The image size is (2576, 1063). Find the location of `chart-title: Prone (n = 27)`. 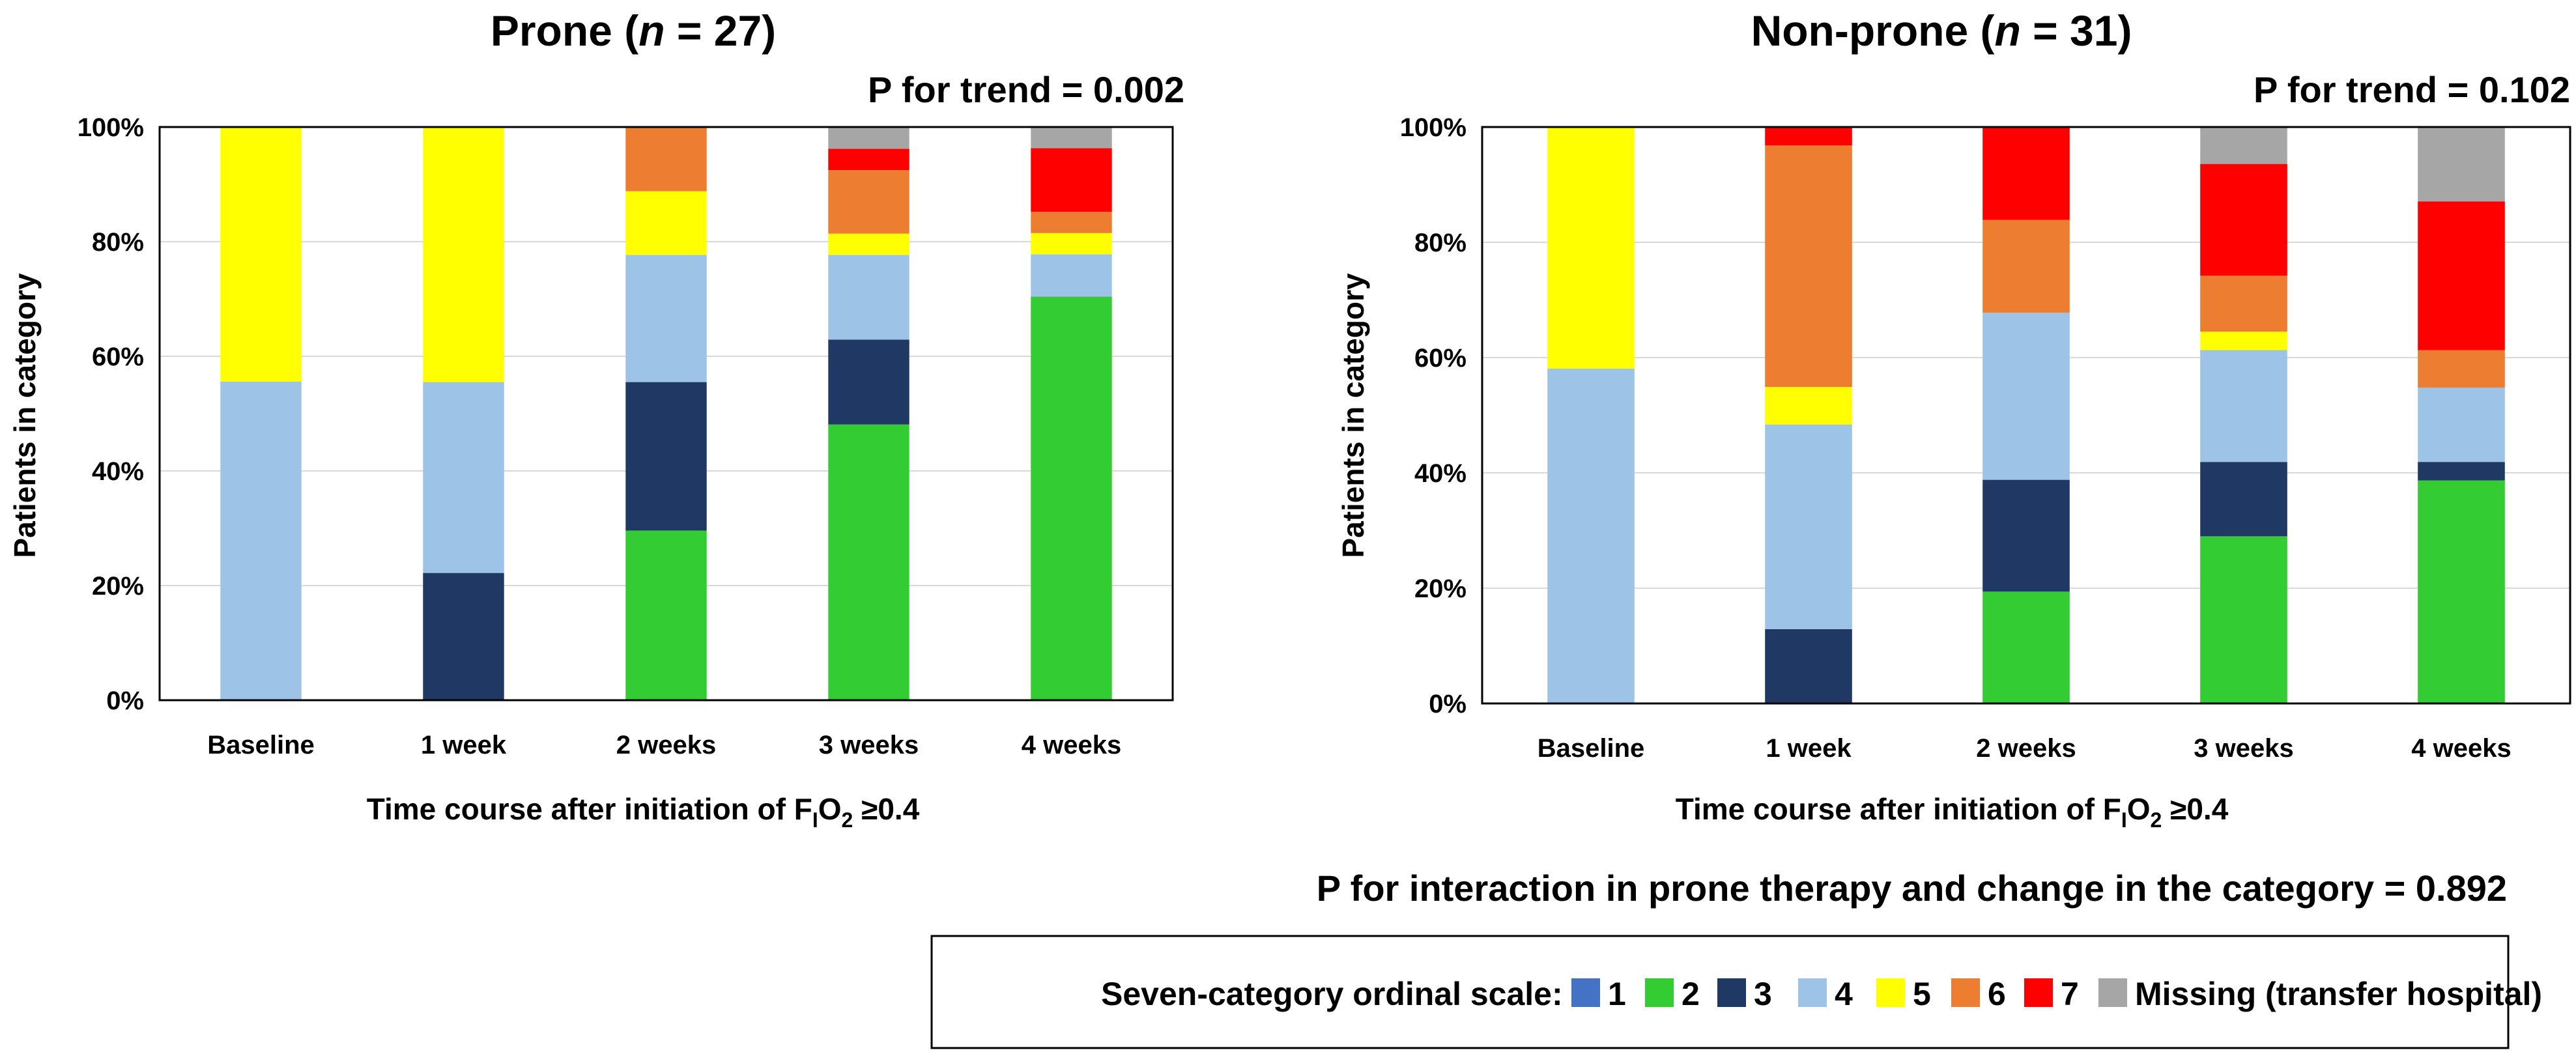

chart-title: Prone (n = 27) is located at coordinates (633, 31).